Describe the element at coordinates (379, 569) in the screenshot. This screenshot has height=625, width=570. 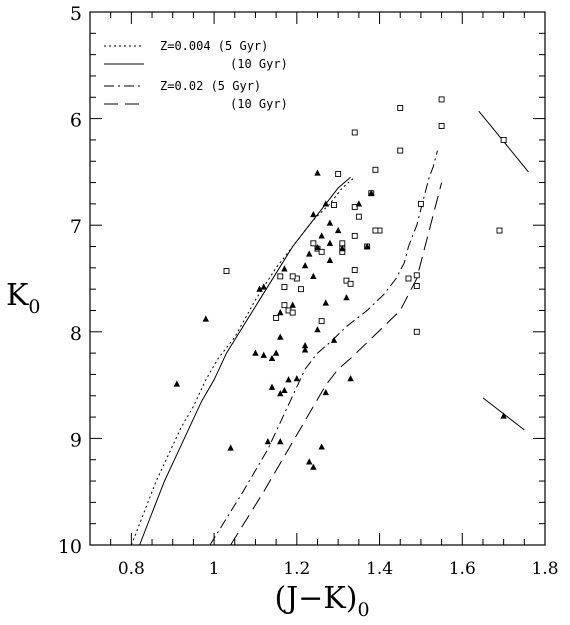
I see `x-tick-label: 1.4` at that location.